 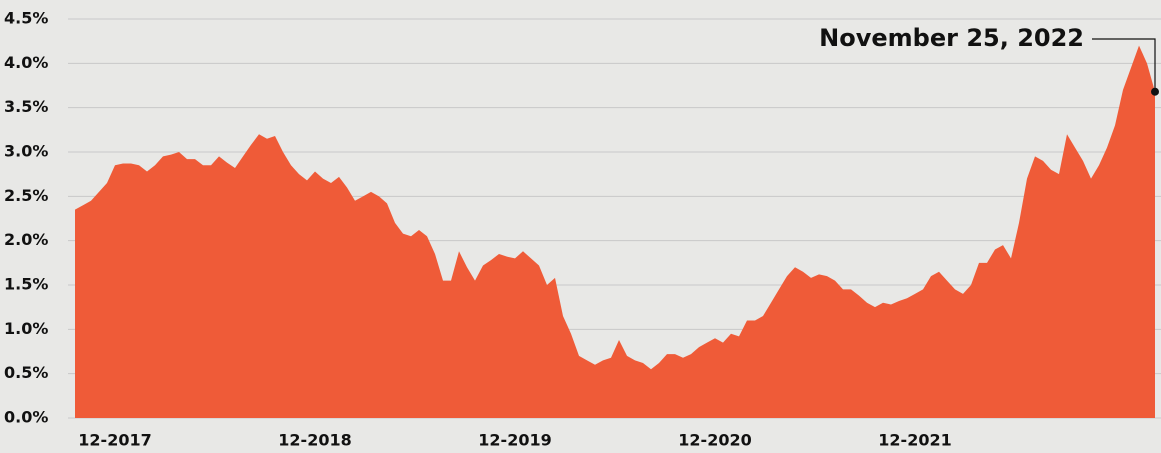 I want to click on x-tick-label: 12-2020, so click(x=714, y=440).